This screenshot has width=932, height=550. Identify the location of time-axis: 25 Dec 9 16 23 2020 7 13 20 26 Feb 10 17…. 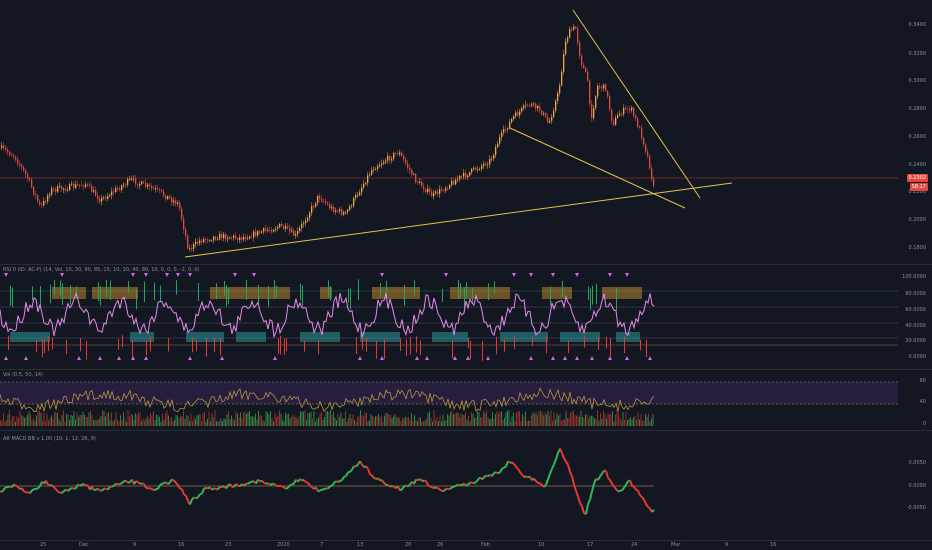
(466, 545).